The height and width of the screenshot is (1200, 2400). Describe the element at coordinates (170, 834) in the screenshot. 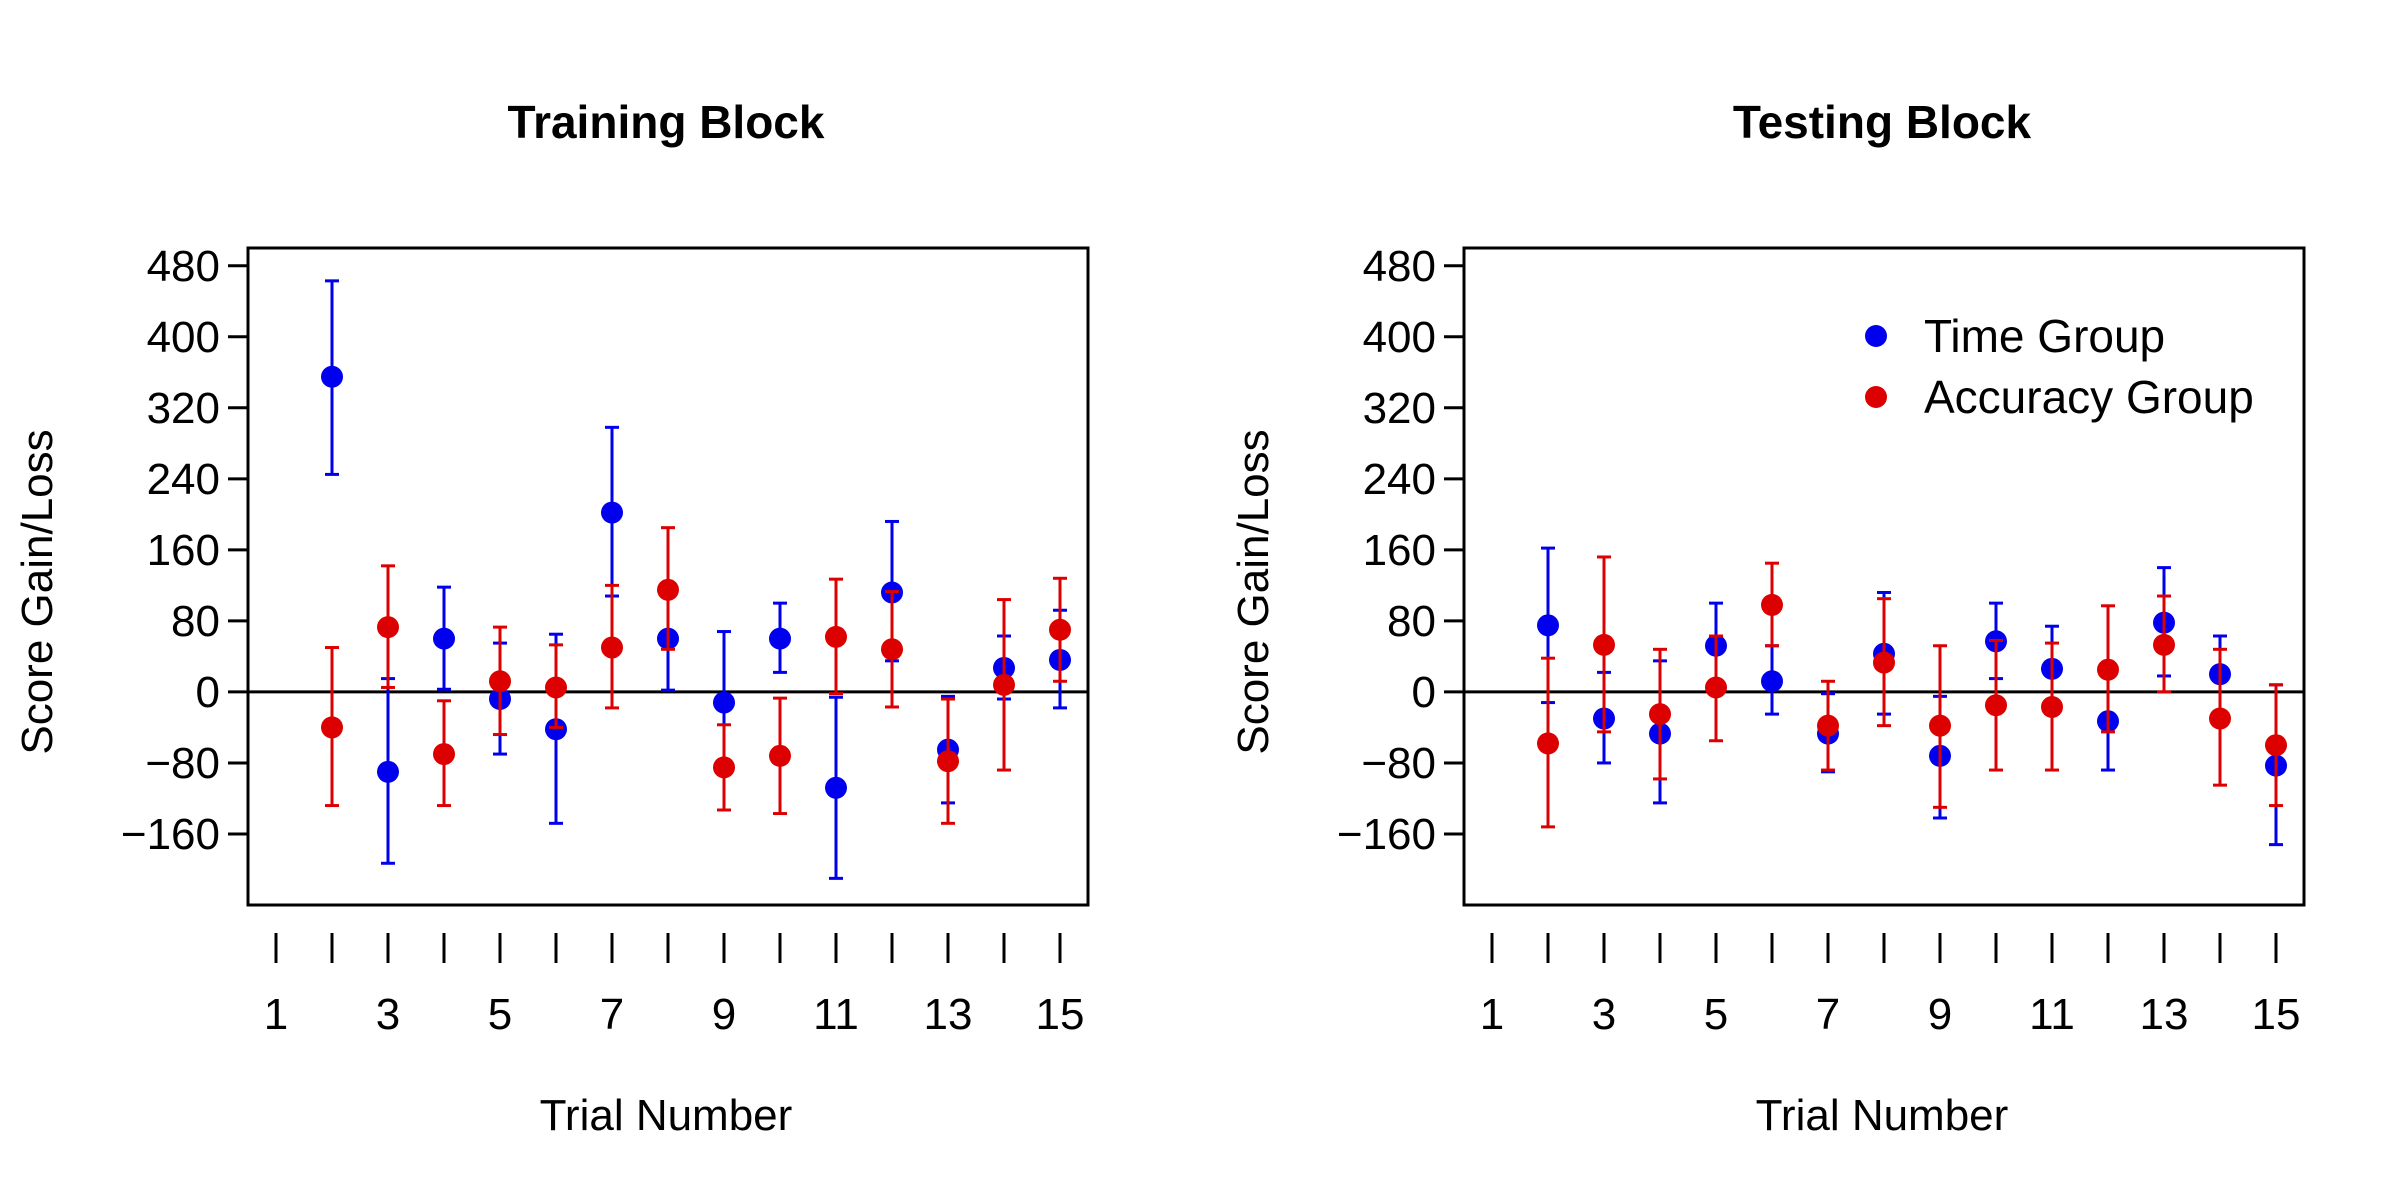

I see `y-tick-label: −160` at that location.